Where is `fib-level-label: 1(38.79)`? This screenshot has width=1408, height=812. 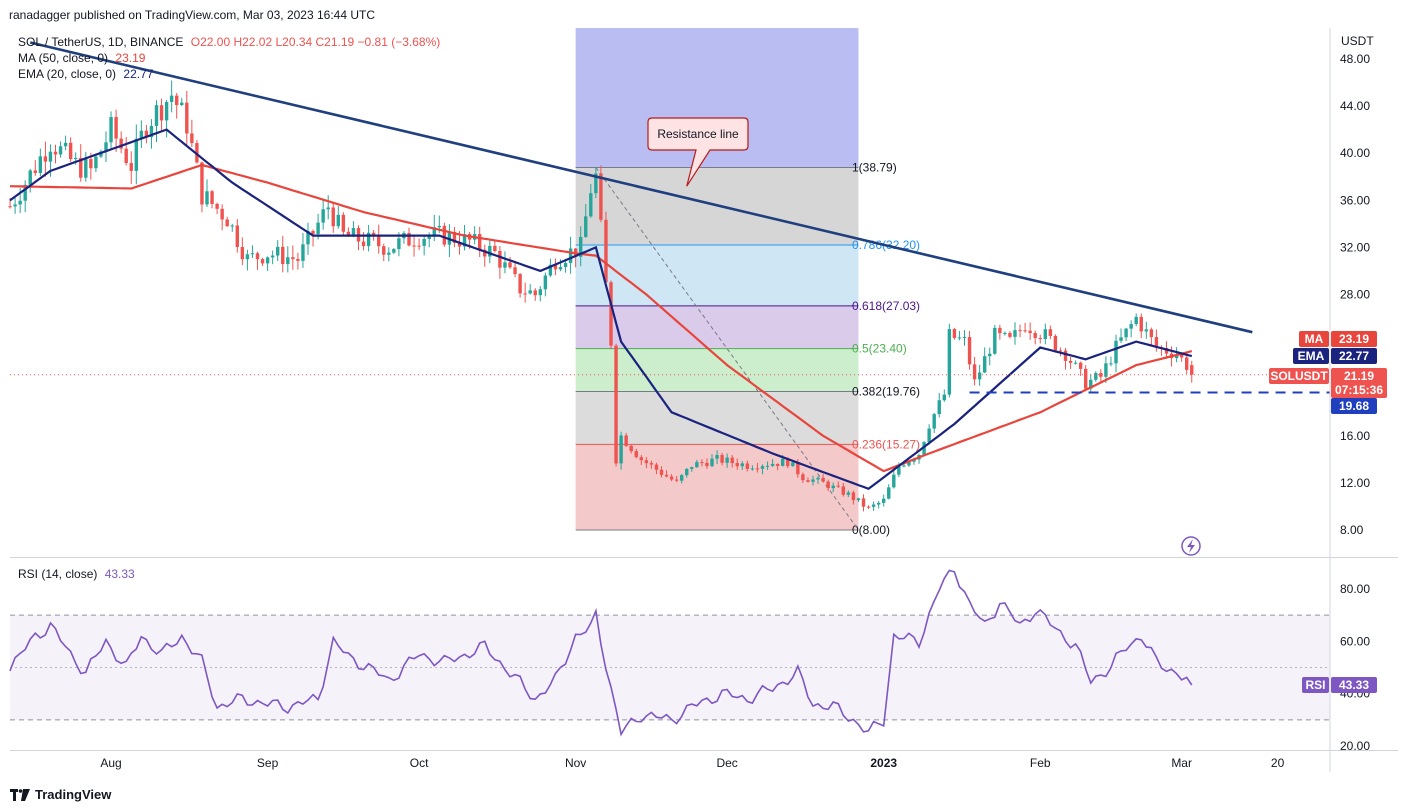 fib-level-label: 1(38.79) is located at coordinates (874, 167).